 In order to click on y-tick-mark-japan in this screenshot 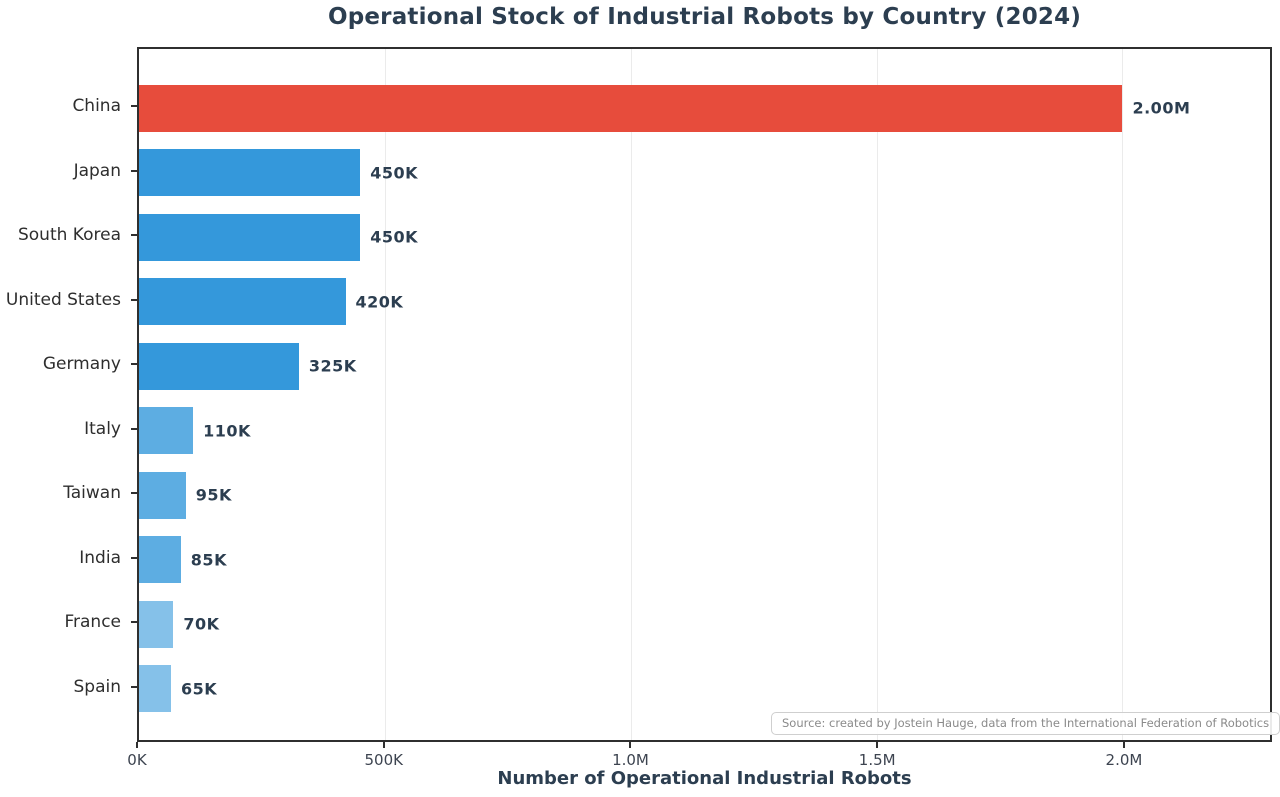, I will do `click(134, 170)`.